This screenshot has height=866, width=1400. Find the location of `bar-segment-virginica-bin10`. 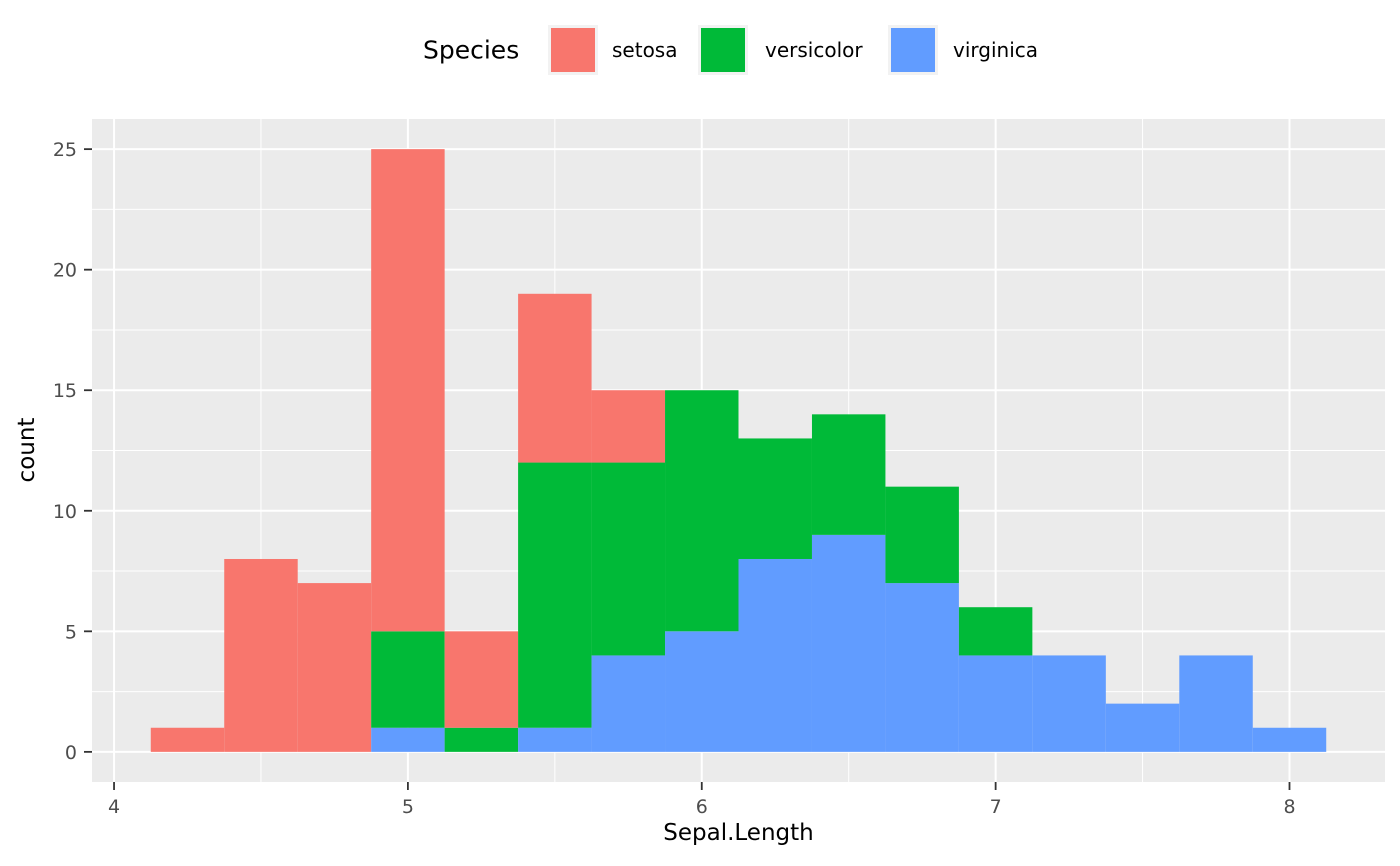

bar-segment-virginica-bin10 is located at coordinates (922, 667).